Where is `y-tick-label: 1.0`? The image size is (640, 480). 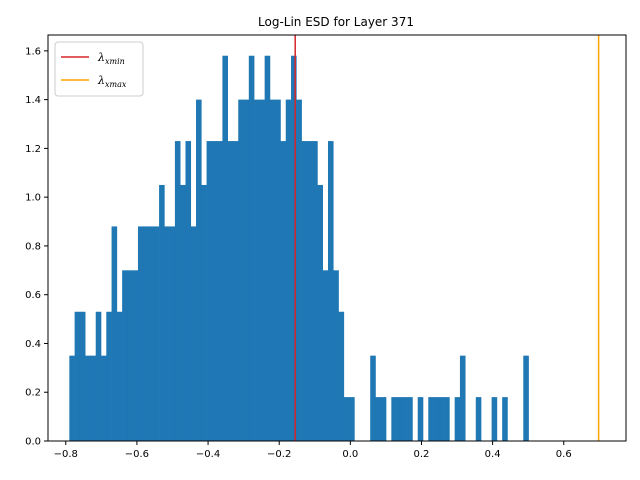 y-tick-label: 1.0 is located at coordinates (33, 198).